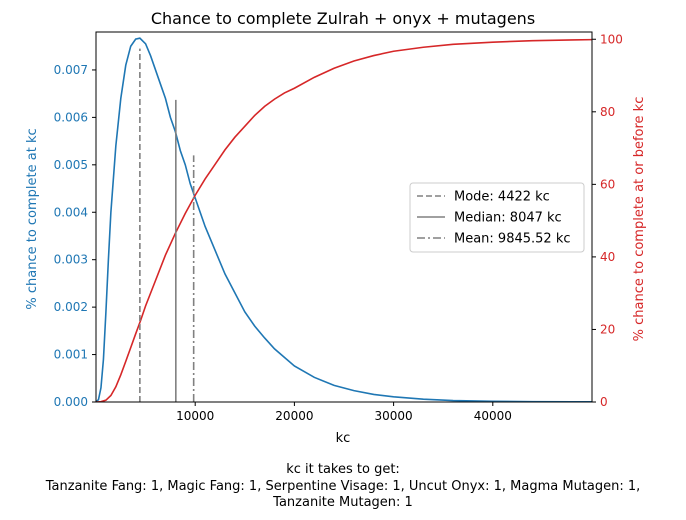  I want to click on y-tick-label-left: 0.005, so click(71, 165).